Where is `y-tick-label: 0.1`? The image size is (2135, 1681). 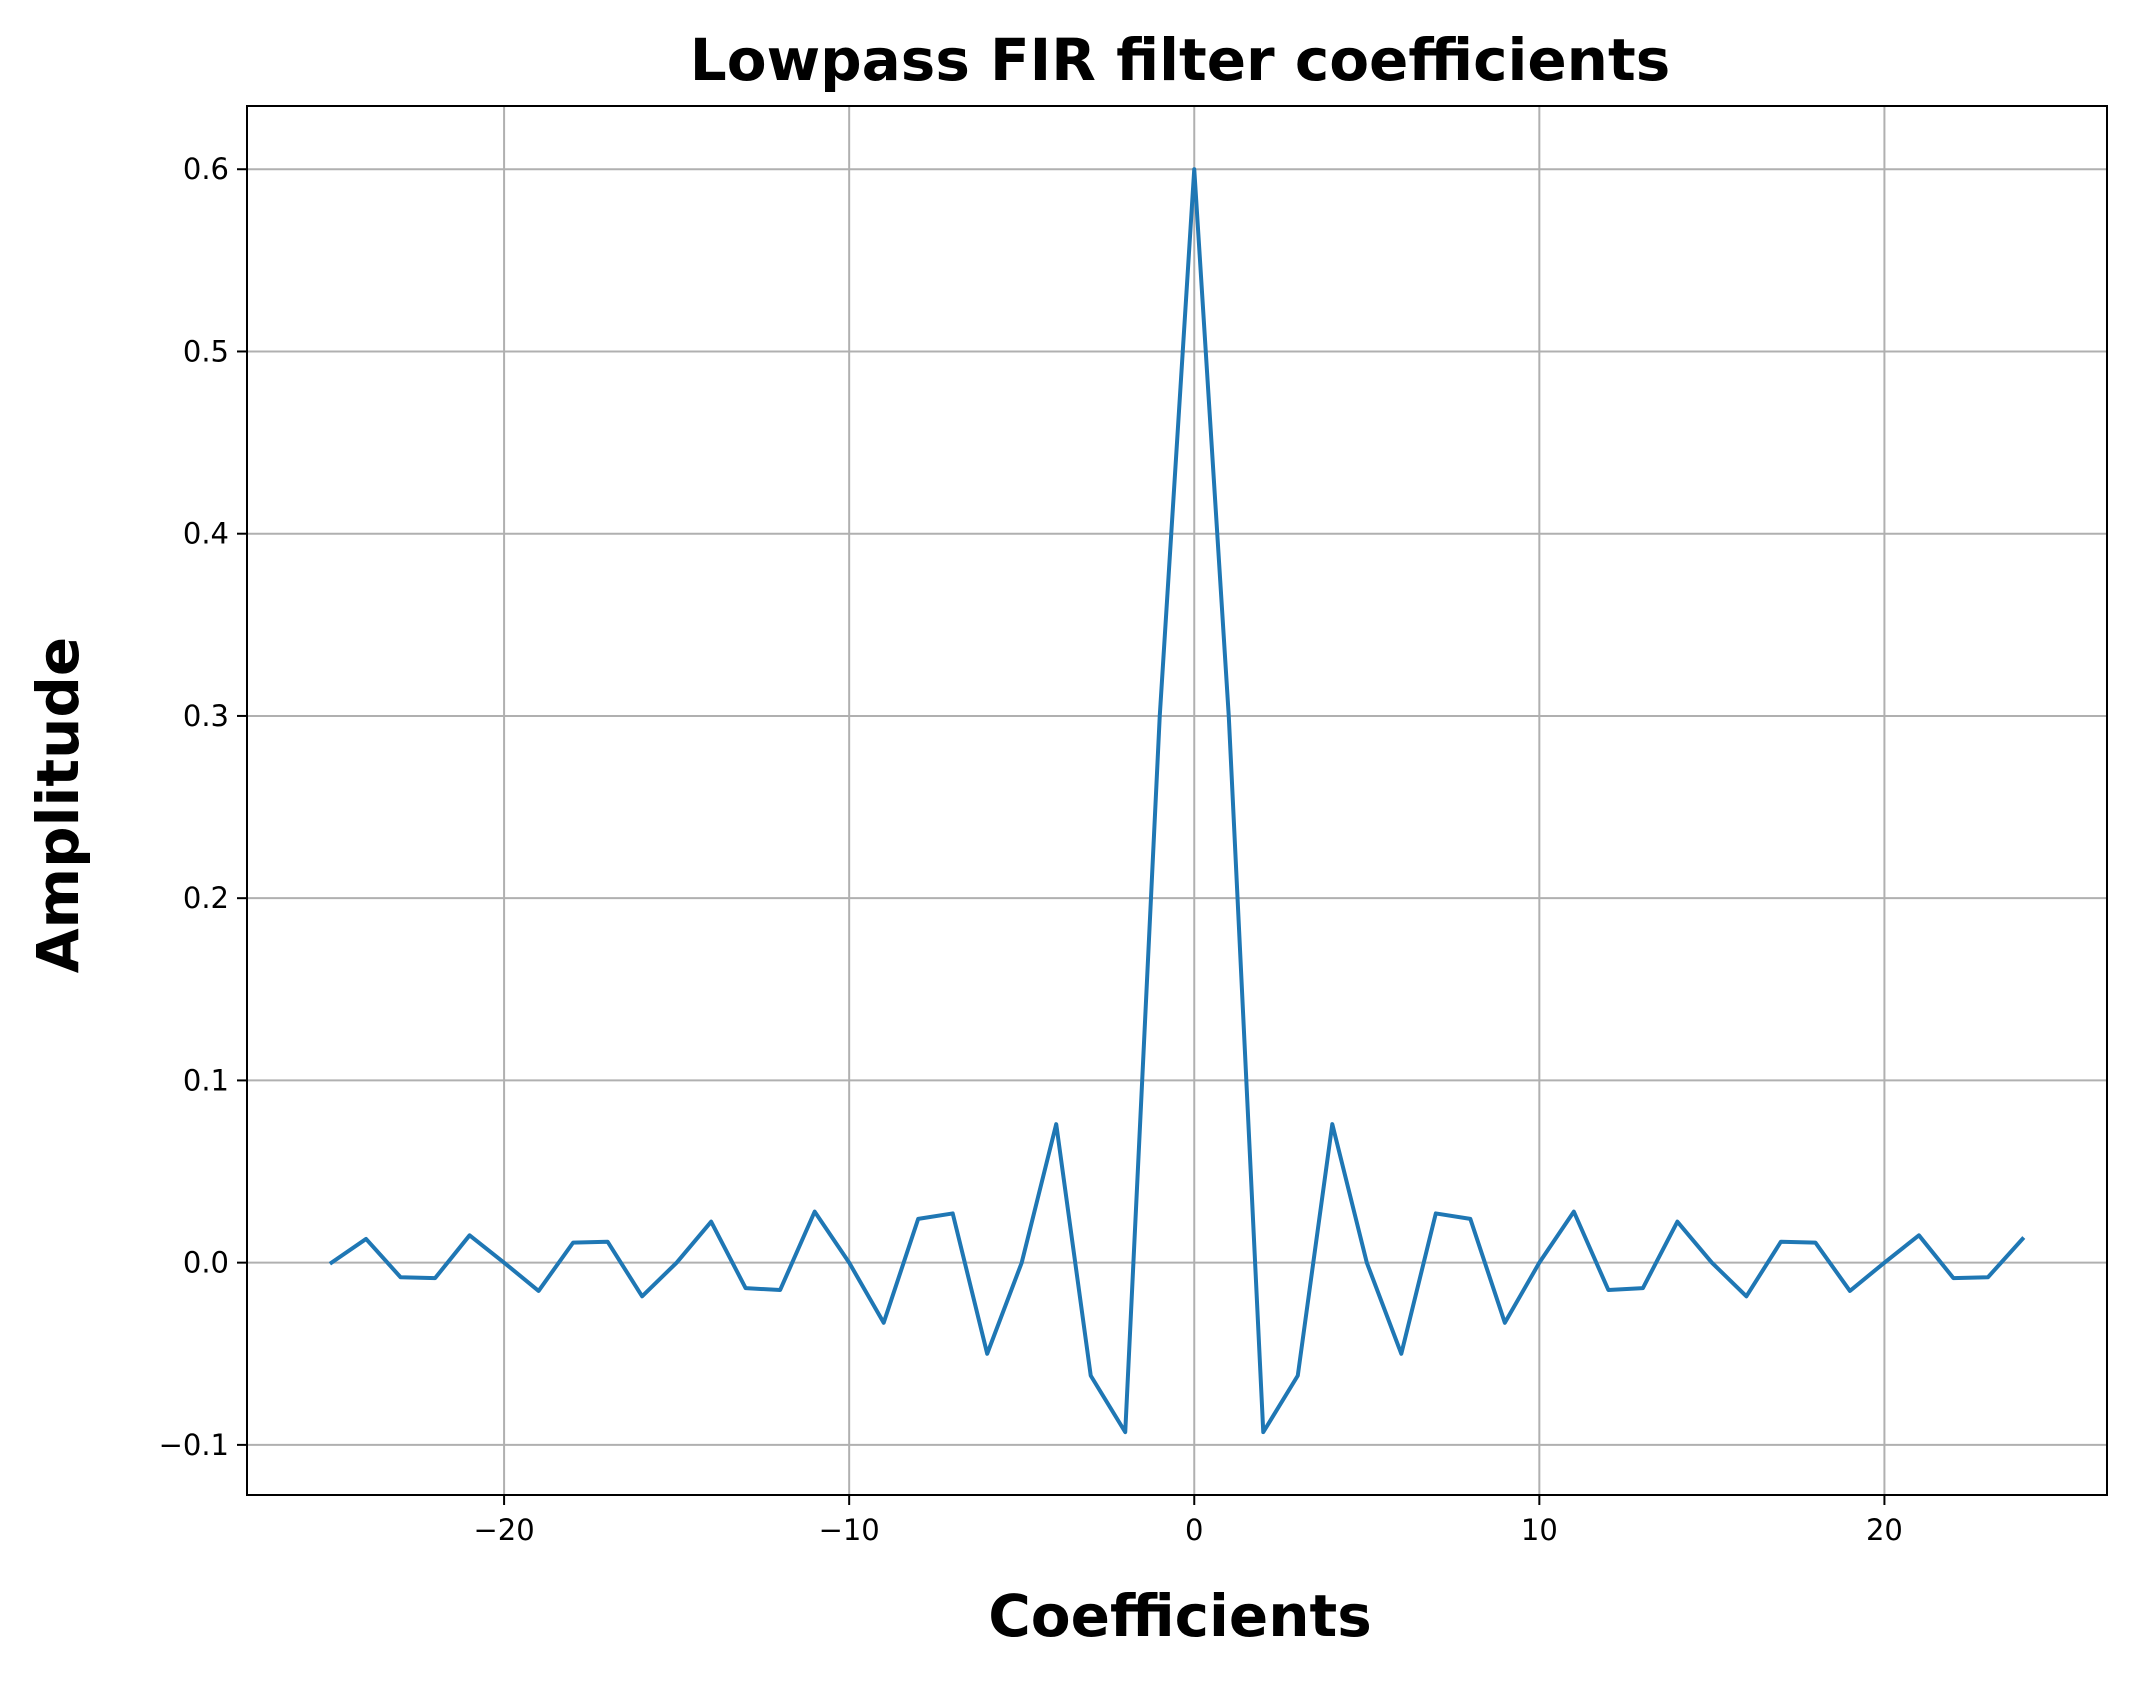
y-tick-label: 0.1 is located at coordinates (206, 1080).